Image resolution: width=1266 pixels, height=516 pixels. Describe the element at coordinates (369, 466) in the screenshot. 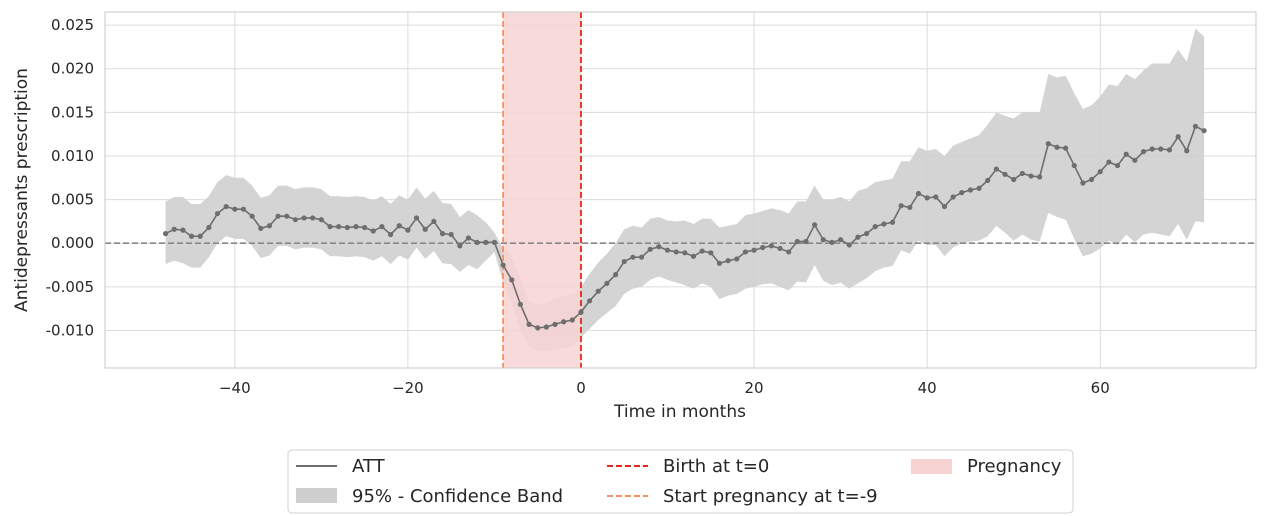

I see `legend-att-label: ATT` at that location.